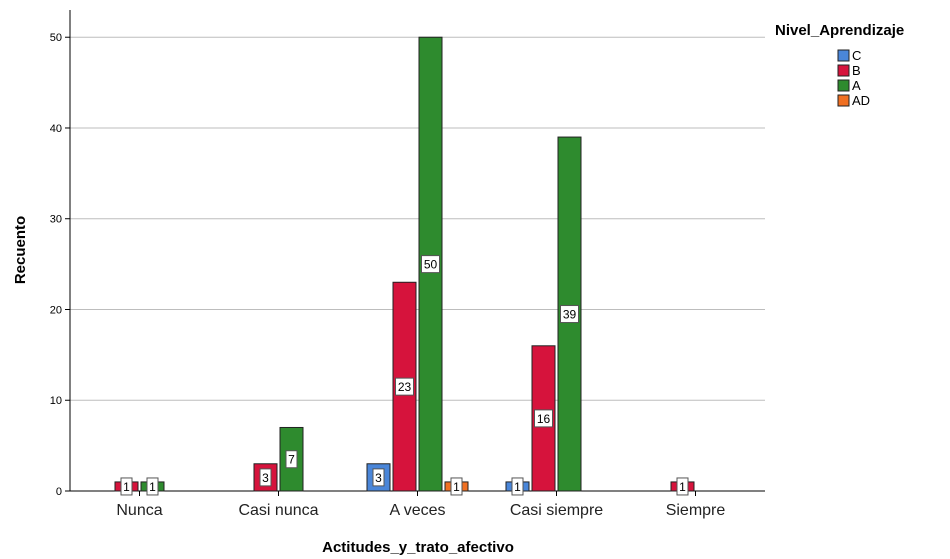 This screenshot has width=950, height=559. I want to click on x-tick-label: Siempre, so click(696, 510).